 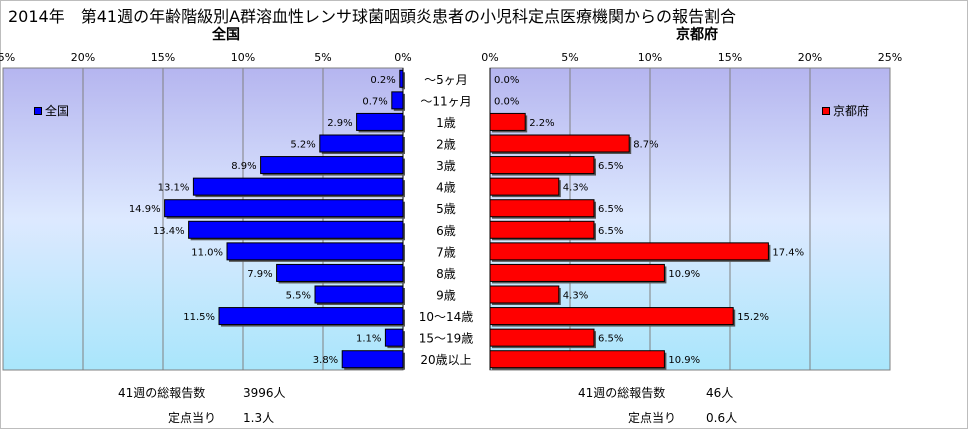 I want to click on national-data-label: 0.2%, so click(x=382, y=80).